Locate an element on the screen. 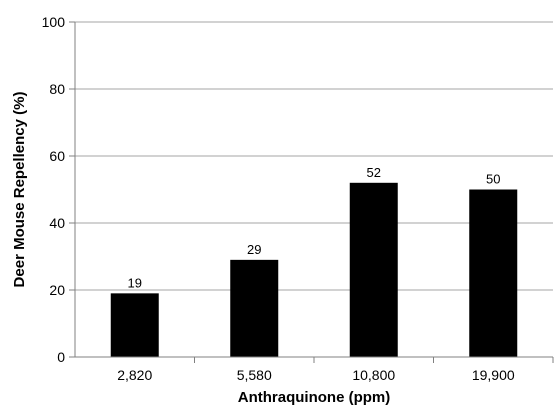  x-tick-label: 19,900 is located at coordinates (493, 375).